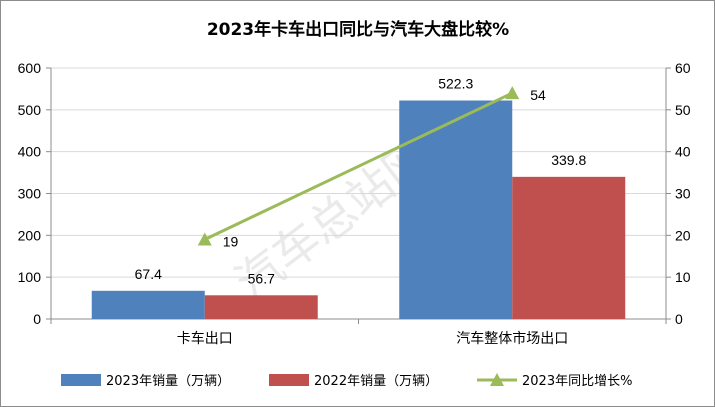  What do you see at coordinates (30, 194) in the screenshot?
I see `y-left-tick-label: 300` at bounding box center [30, 194].